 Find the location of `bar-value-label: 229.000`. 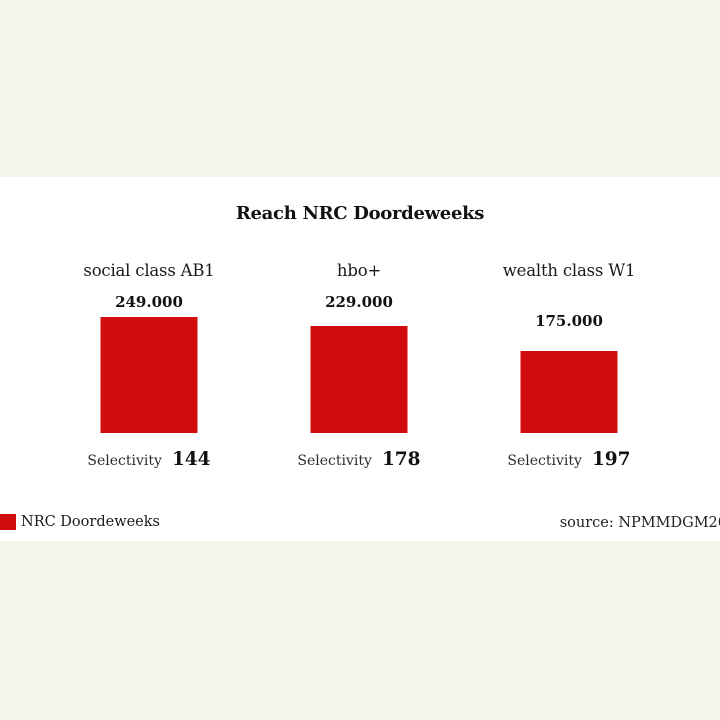

bar-value-label: 229.000 is located at coordinates (359, 302).